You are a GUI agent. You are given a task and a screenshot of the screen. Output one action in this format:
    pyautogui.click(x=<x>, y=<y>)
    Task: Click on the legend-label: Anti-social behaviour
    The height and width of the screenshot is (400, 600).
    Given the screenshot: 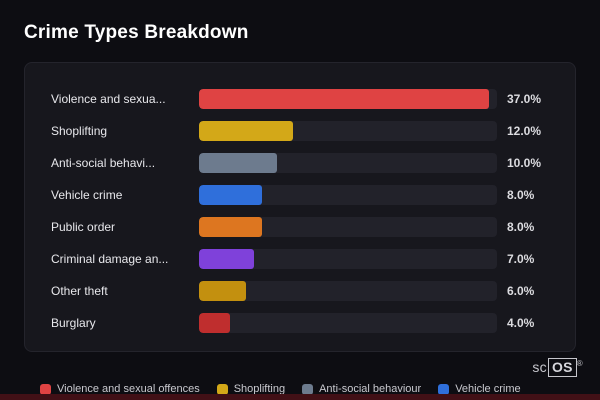 What is the action you would take?
    pyautogui.click(x=370, y=389)
    